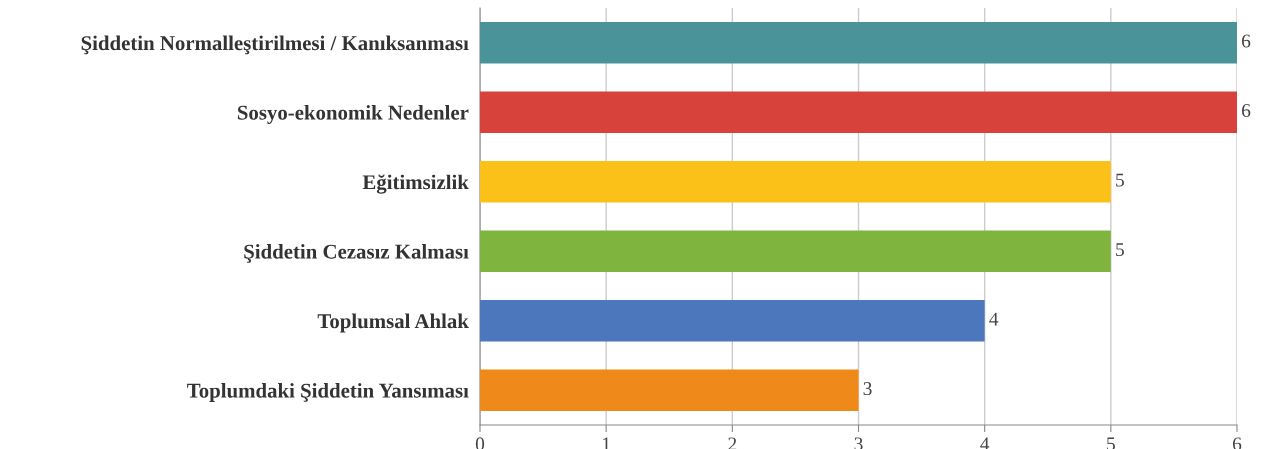  What do you see at coordinates (415, 184) in the screenshot?
I see `y-tick-label: Eğitimsizlik` at bounding box center [415, 184].